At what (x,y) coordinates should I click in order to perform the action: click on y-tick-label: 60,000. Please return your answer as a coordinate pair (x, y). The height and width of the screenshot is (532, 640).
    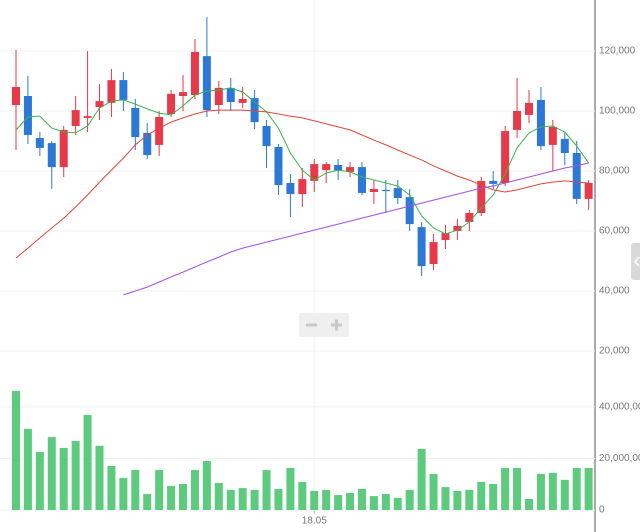
    Looking at the image, I should click on (614, 231).